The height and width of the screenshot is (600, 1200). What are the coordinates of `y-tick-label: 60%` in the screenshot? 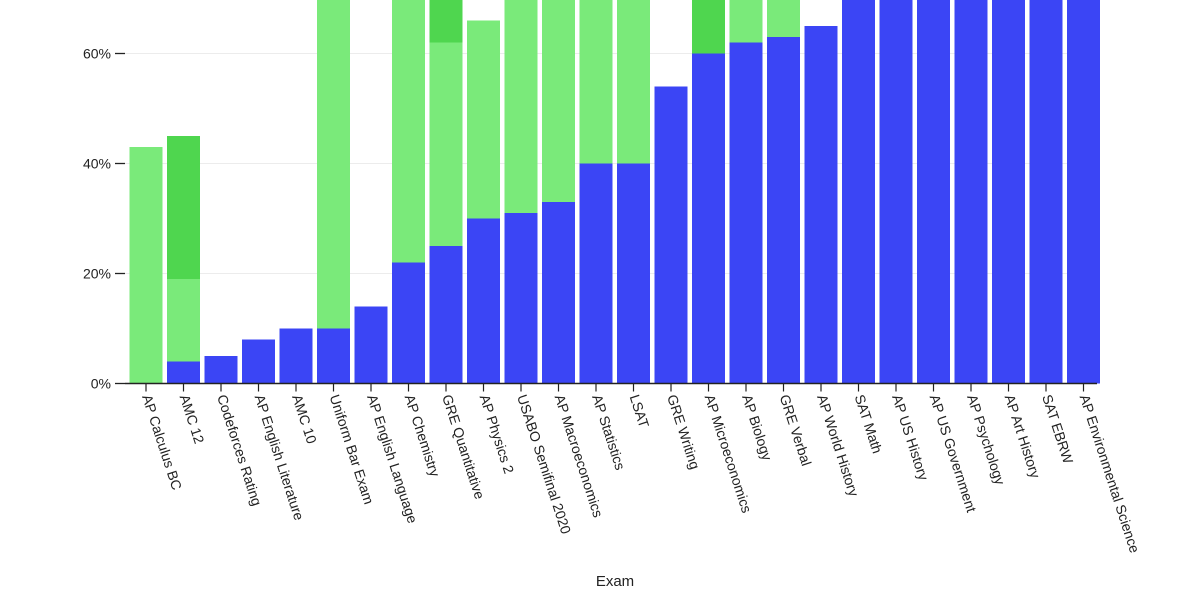 It's located at (97, 54).